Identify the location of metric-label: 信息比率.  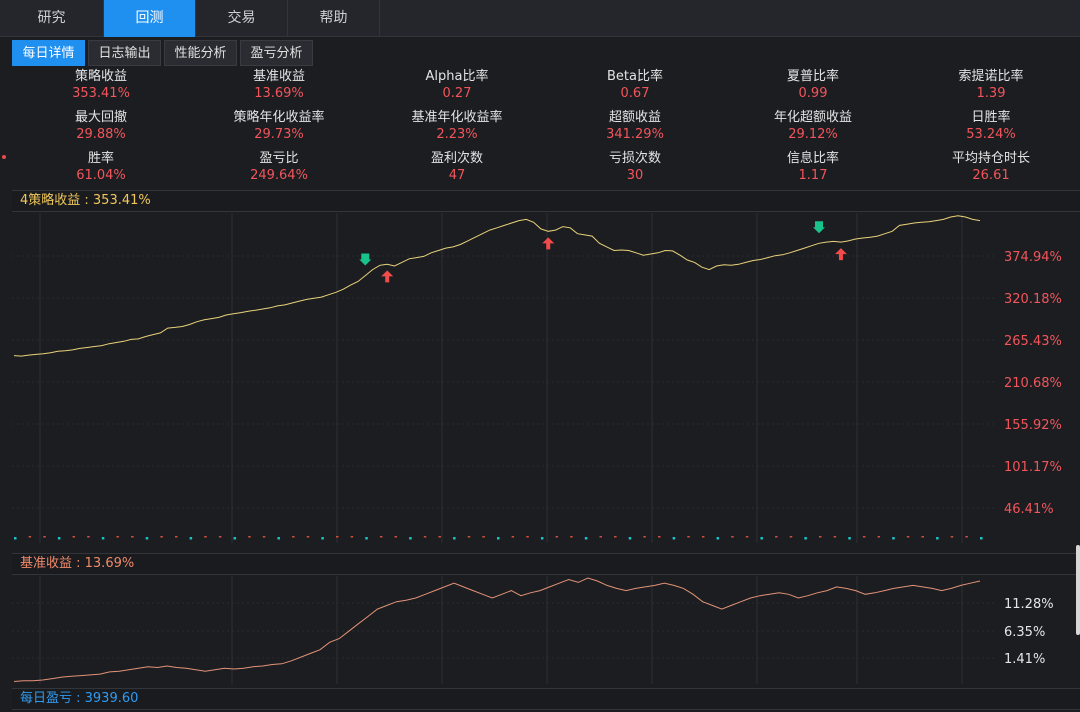
(812, 158).